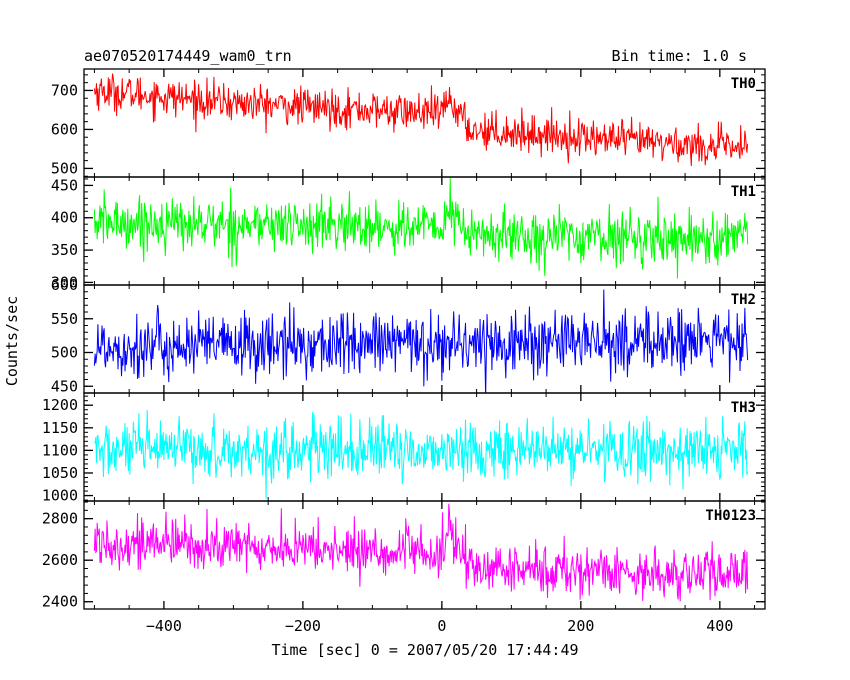  What do you see at coordinates (743, 300) in the screenshot?
I see `series-label-th2: TH2` at bounding box center [743, 300].